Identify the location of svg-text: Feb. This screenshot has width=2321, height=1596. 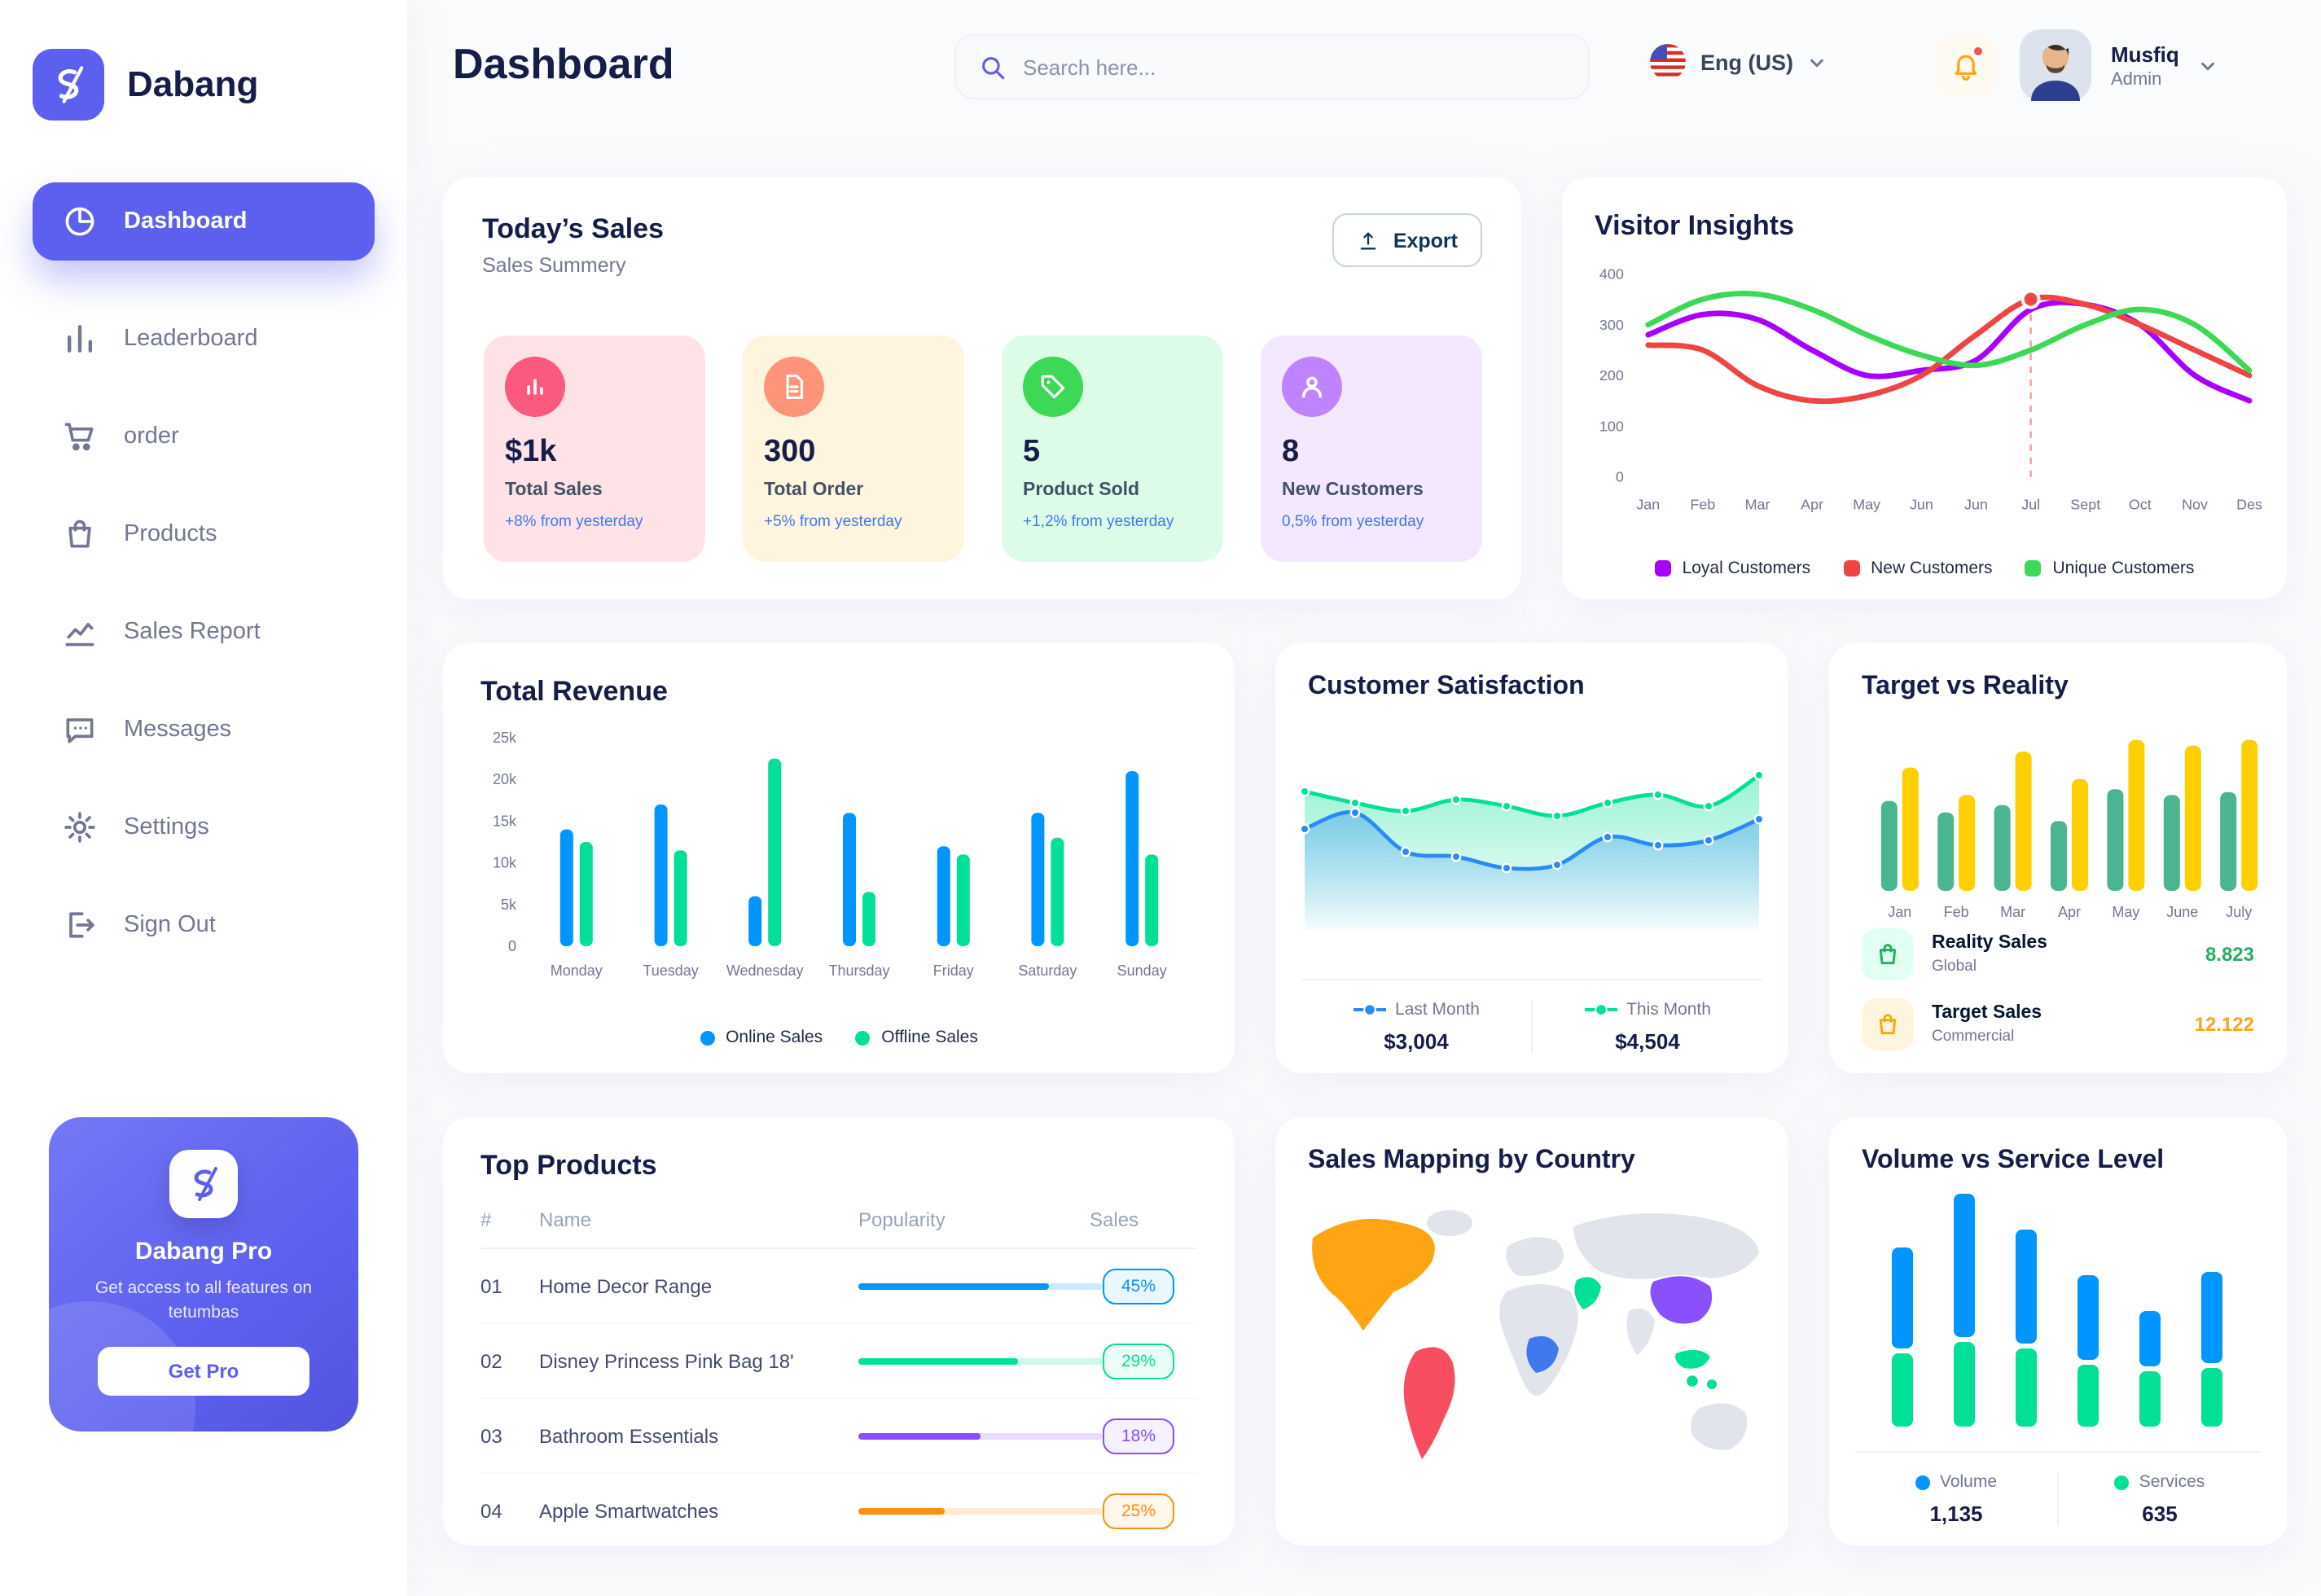
(1956, 912).